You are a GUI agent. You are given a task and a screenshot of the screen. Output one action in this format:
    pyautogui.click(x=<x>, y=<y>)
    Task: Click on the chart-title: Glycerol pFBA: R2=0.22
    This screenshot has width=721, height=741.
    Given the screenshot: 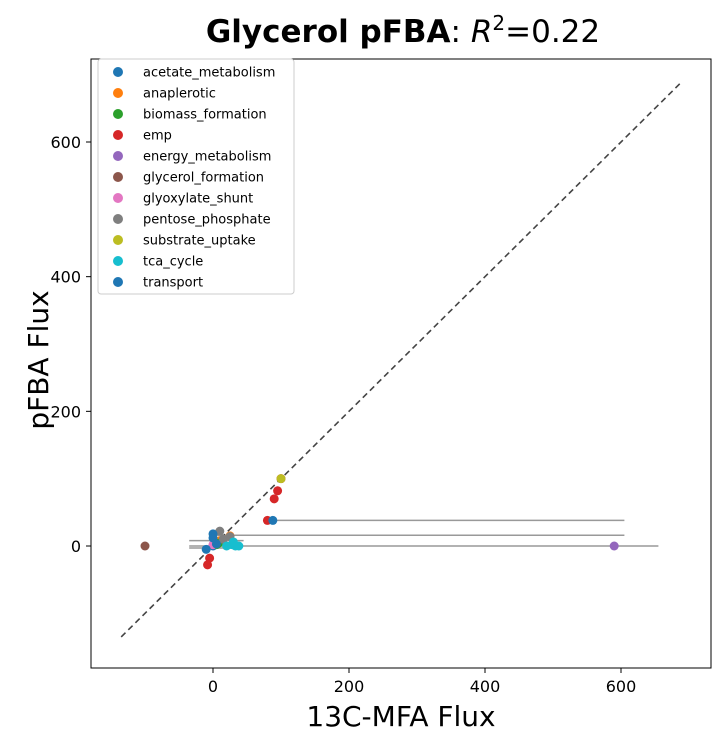 What is the action you would take?
    pyautogui.click(x=403, y=30)
    